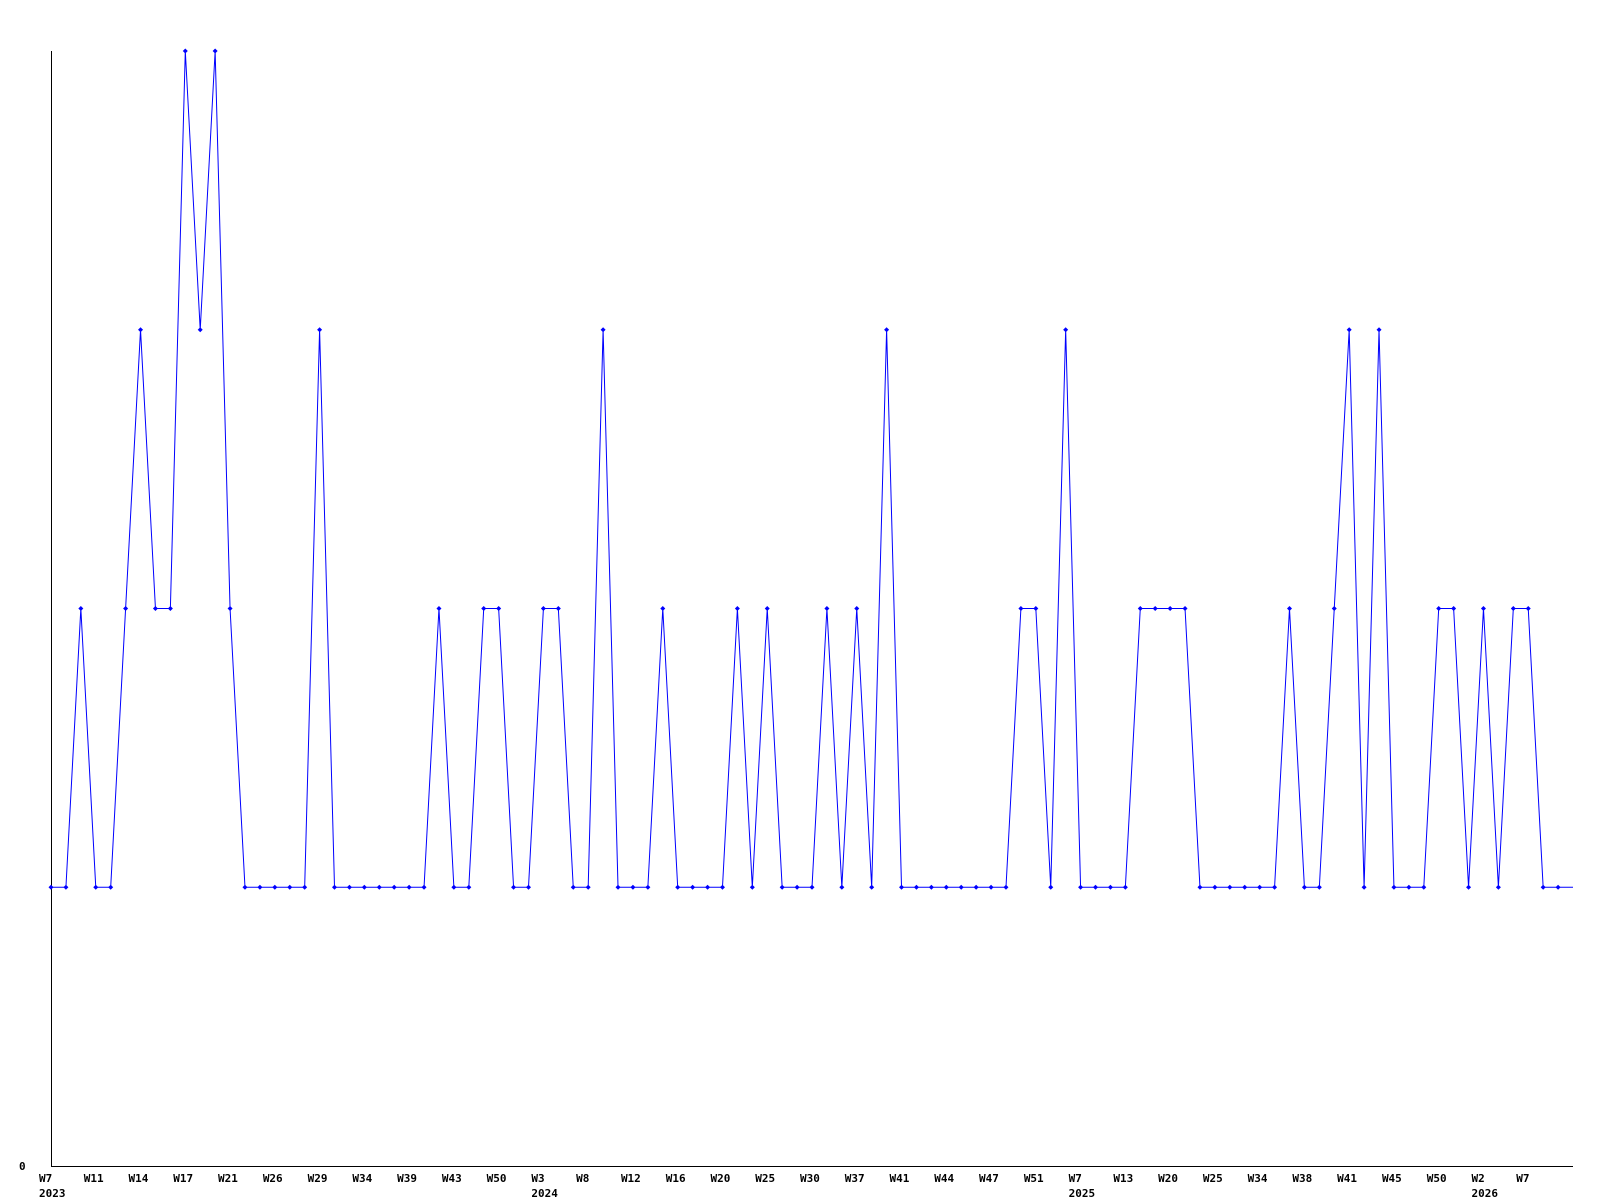  Describe the element at coordinates (1392, 1178) in the screenshot. I see `x-tick-label: W45` at that location.